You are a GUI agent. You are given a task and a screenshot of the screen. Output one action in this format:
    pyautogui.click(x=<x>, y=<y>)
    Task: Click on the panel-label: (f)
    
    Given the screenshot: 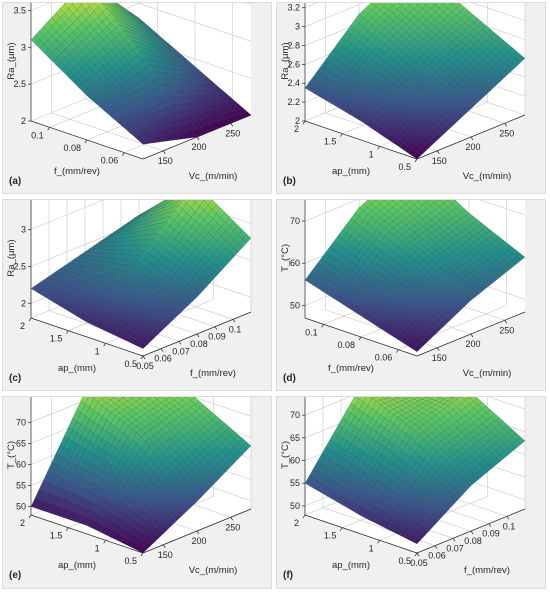 What is the action you would take?
    pyautogui.click(x=288, y=575)
    